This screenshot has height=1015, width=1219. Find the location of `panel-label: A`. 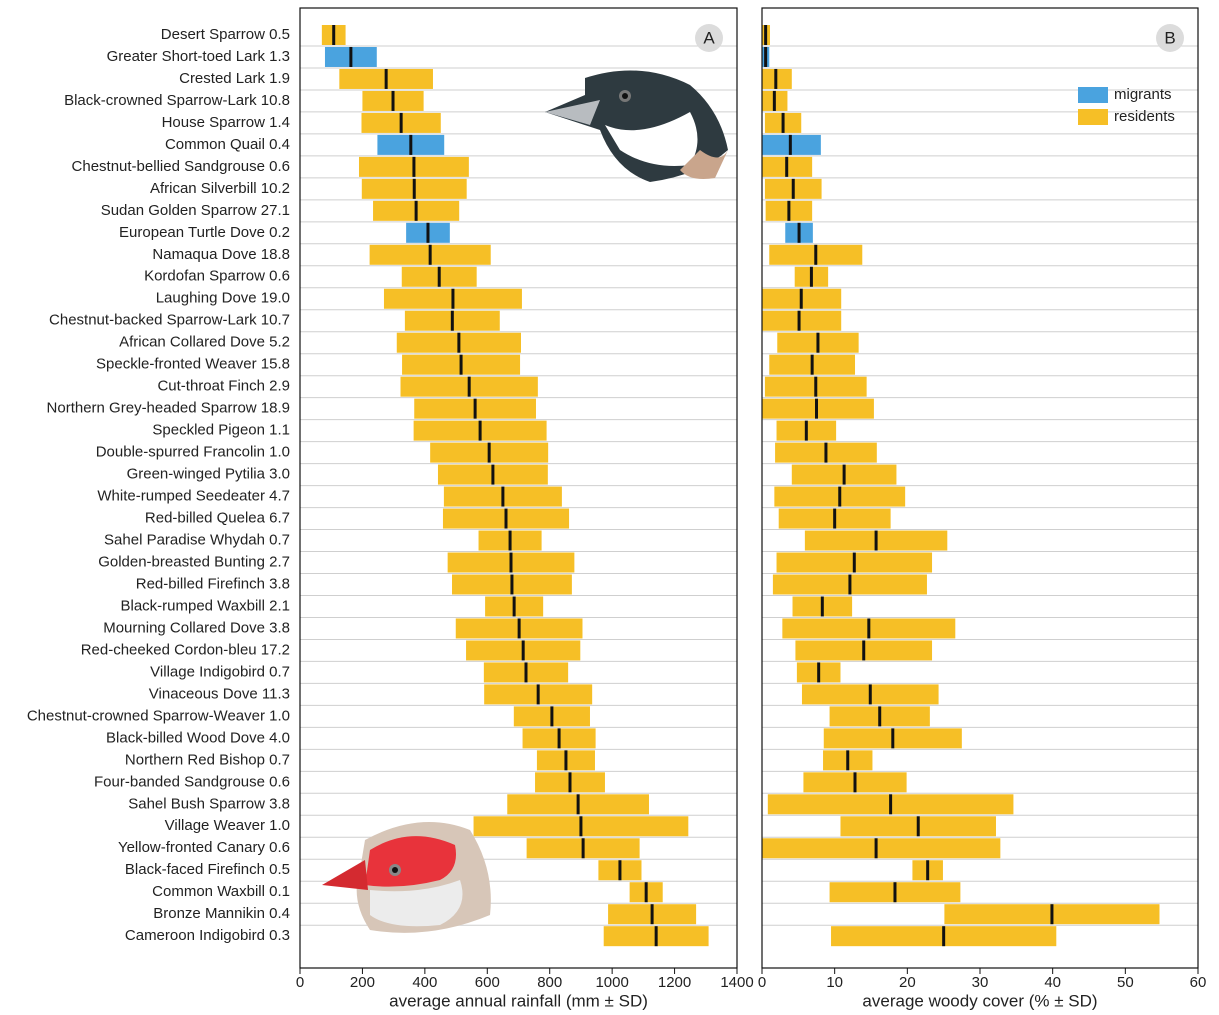

panel-label: A is located at coordinates (709, 37).